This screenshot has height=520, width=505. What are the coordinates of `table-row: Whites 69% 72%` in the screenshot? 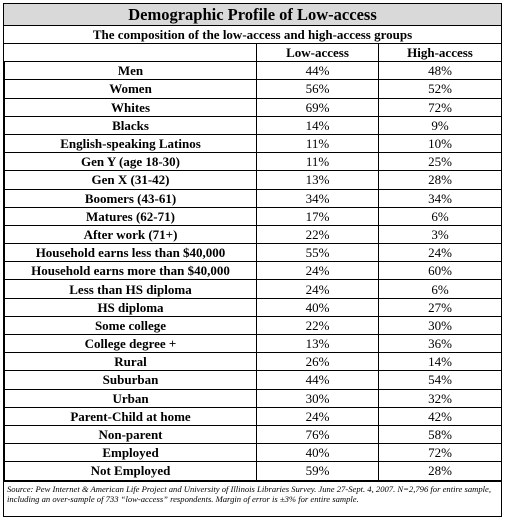 It's located at (253, 107).